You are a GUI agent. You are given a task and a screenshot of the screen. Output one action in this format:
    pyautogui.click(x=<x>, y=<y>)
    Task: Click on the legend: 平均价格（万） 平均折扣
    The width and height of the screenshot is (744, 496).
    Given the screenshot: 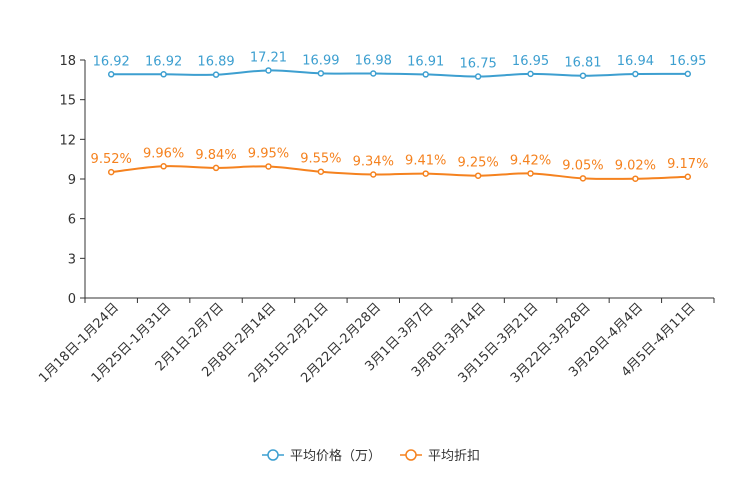 What is the action you would take?
    pyautogui.click(x=371, y=456)
    